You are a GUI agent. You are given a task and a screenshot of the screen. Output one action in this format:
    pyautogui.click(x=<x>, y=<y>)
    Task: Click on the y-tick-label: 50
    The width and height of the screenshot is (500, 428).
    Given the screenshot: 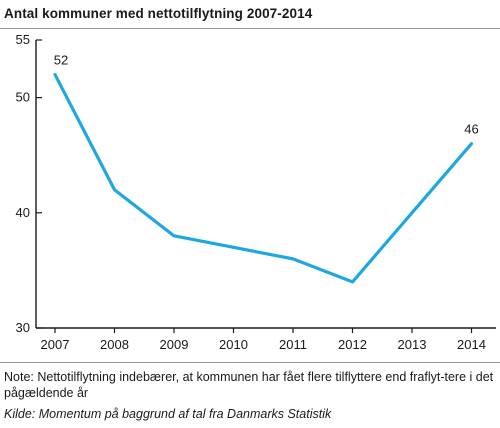 What is the action you would take?
    pyautogui.click(x=23, y=97)
    